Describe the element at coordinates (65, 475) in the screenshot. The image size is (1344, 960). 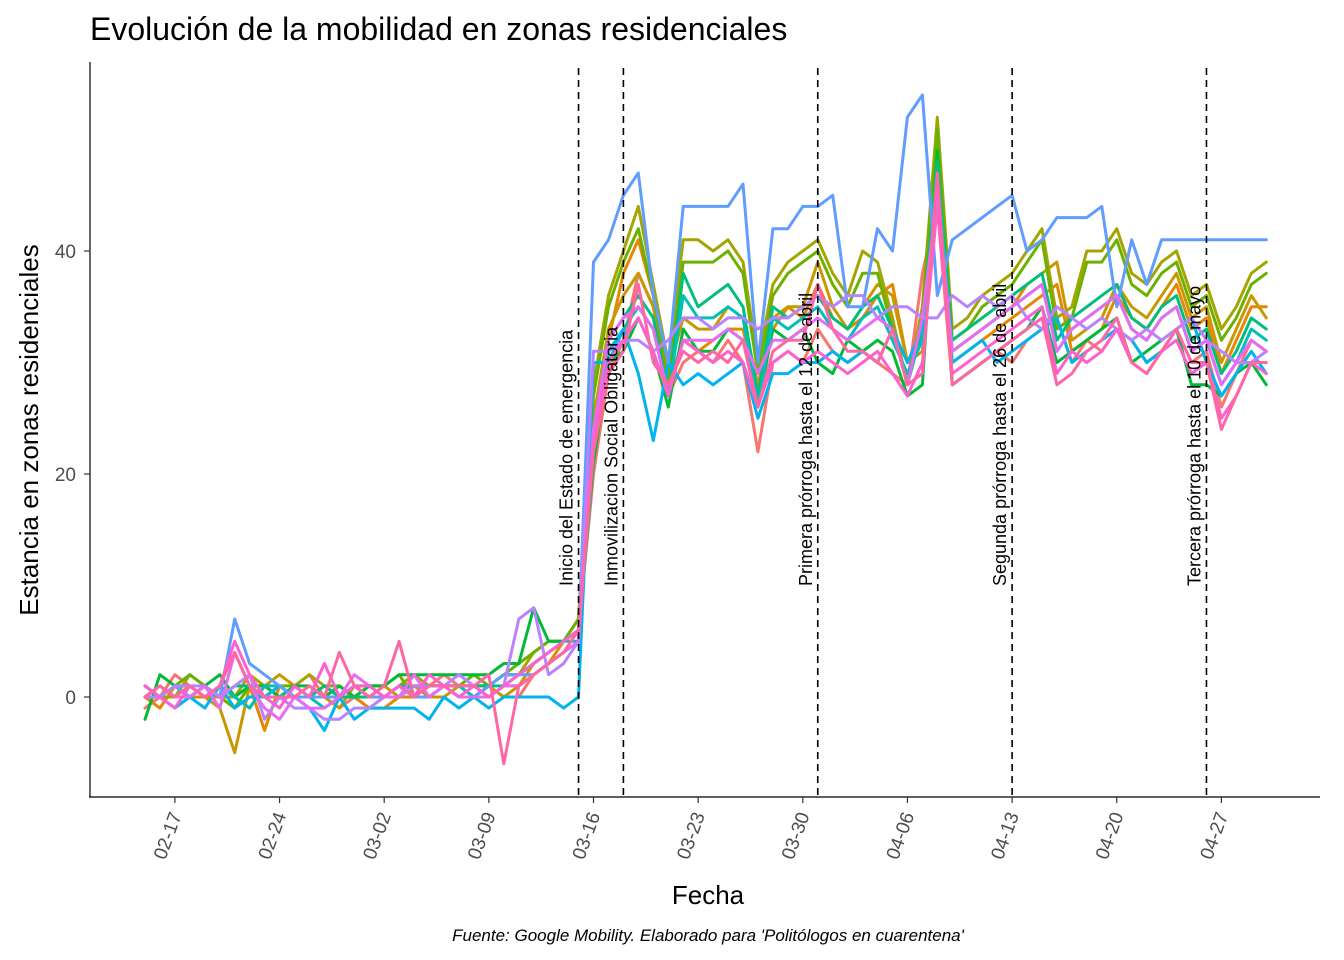
I see `y-tick-label: 20` at that location.